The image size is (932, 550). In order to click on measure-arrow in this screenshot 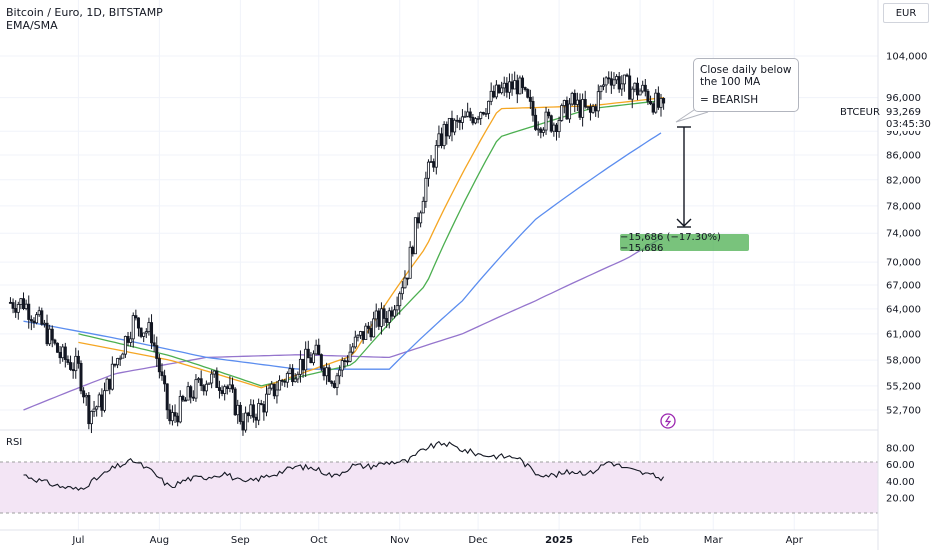, I will do `click(684, 177)`.